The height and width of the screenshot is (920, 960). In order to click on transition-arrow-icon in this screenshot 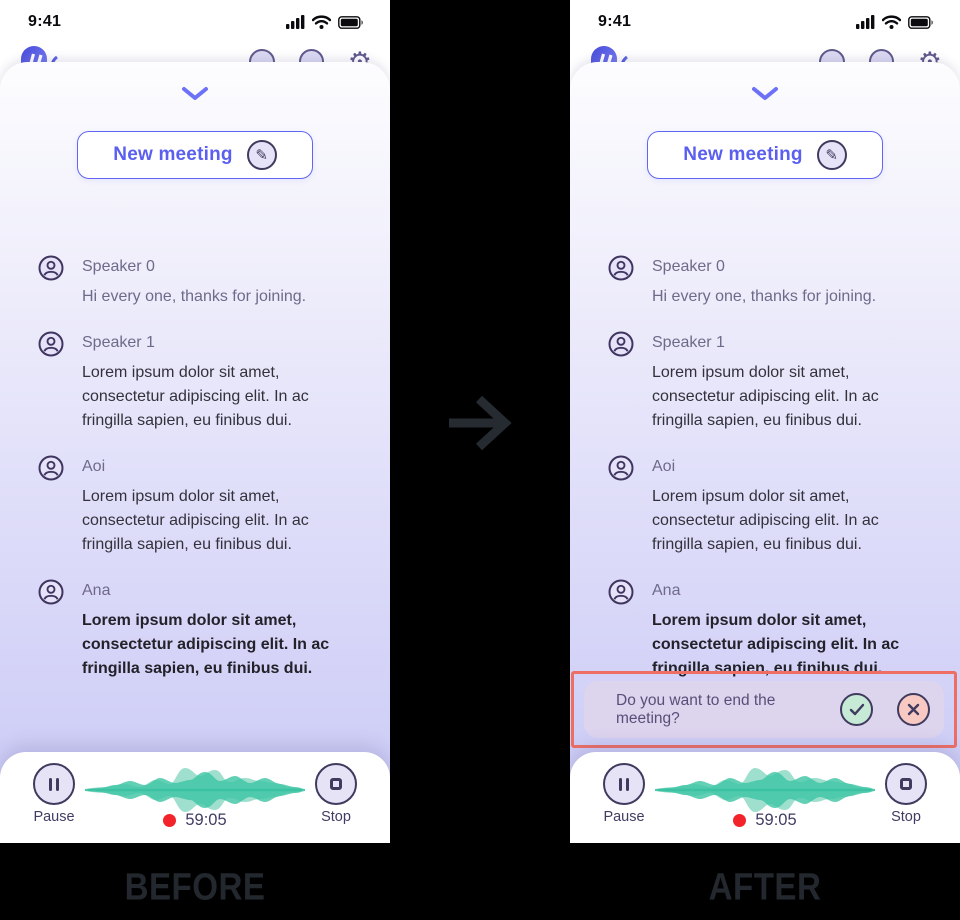, I will do `click(480, 423)`.